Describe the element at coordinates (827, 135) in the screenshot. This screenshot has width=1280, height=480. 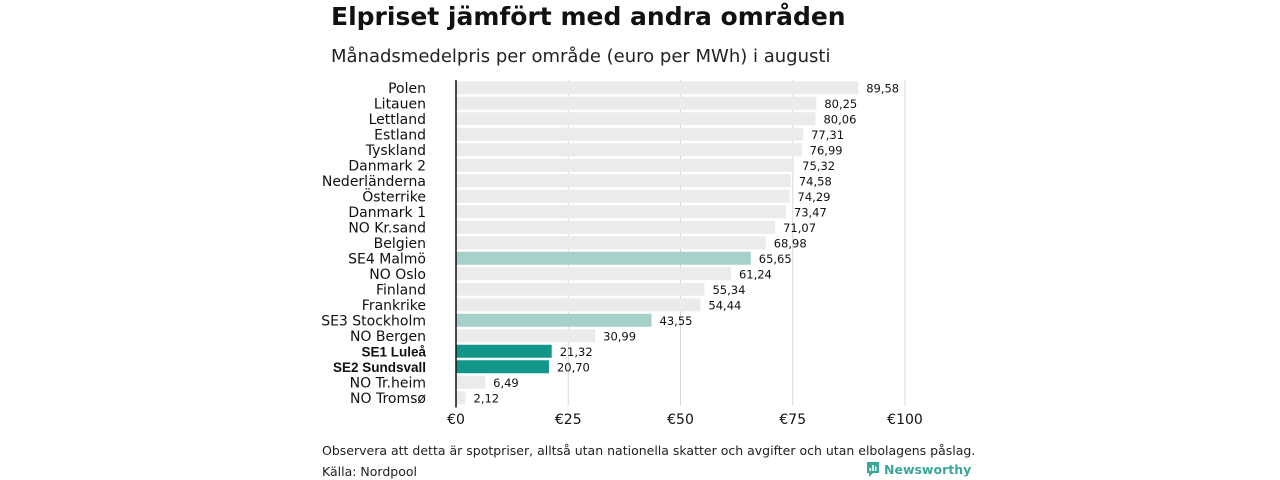
I see `value-label: 77,31` at that location.